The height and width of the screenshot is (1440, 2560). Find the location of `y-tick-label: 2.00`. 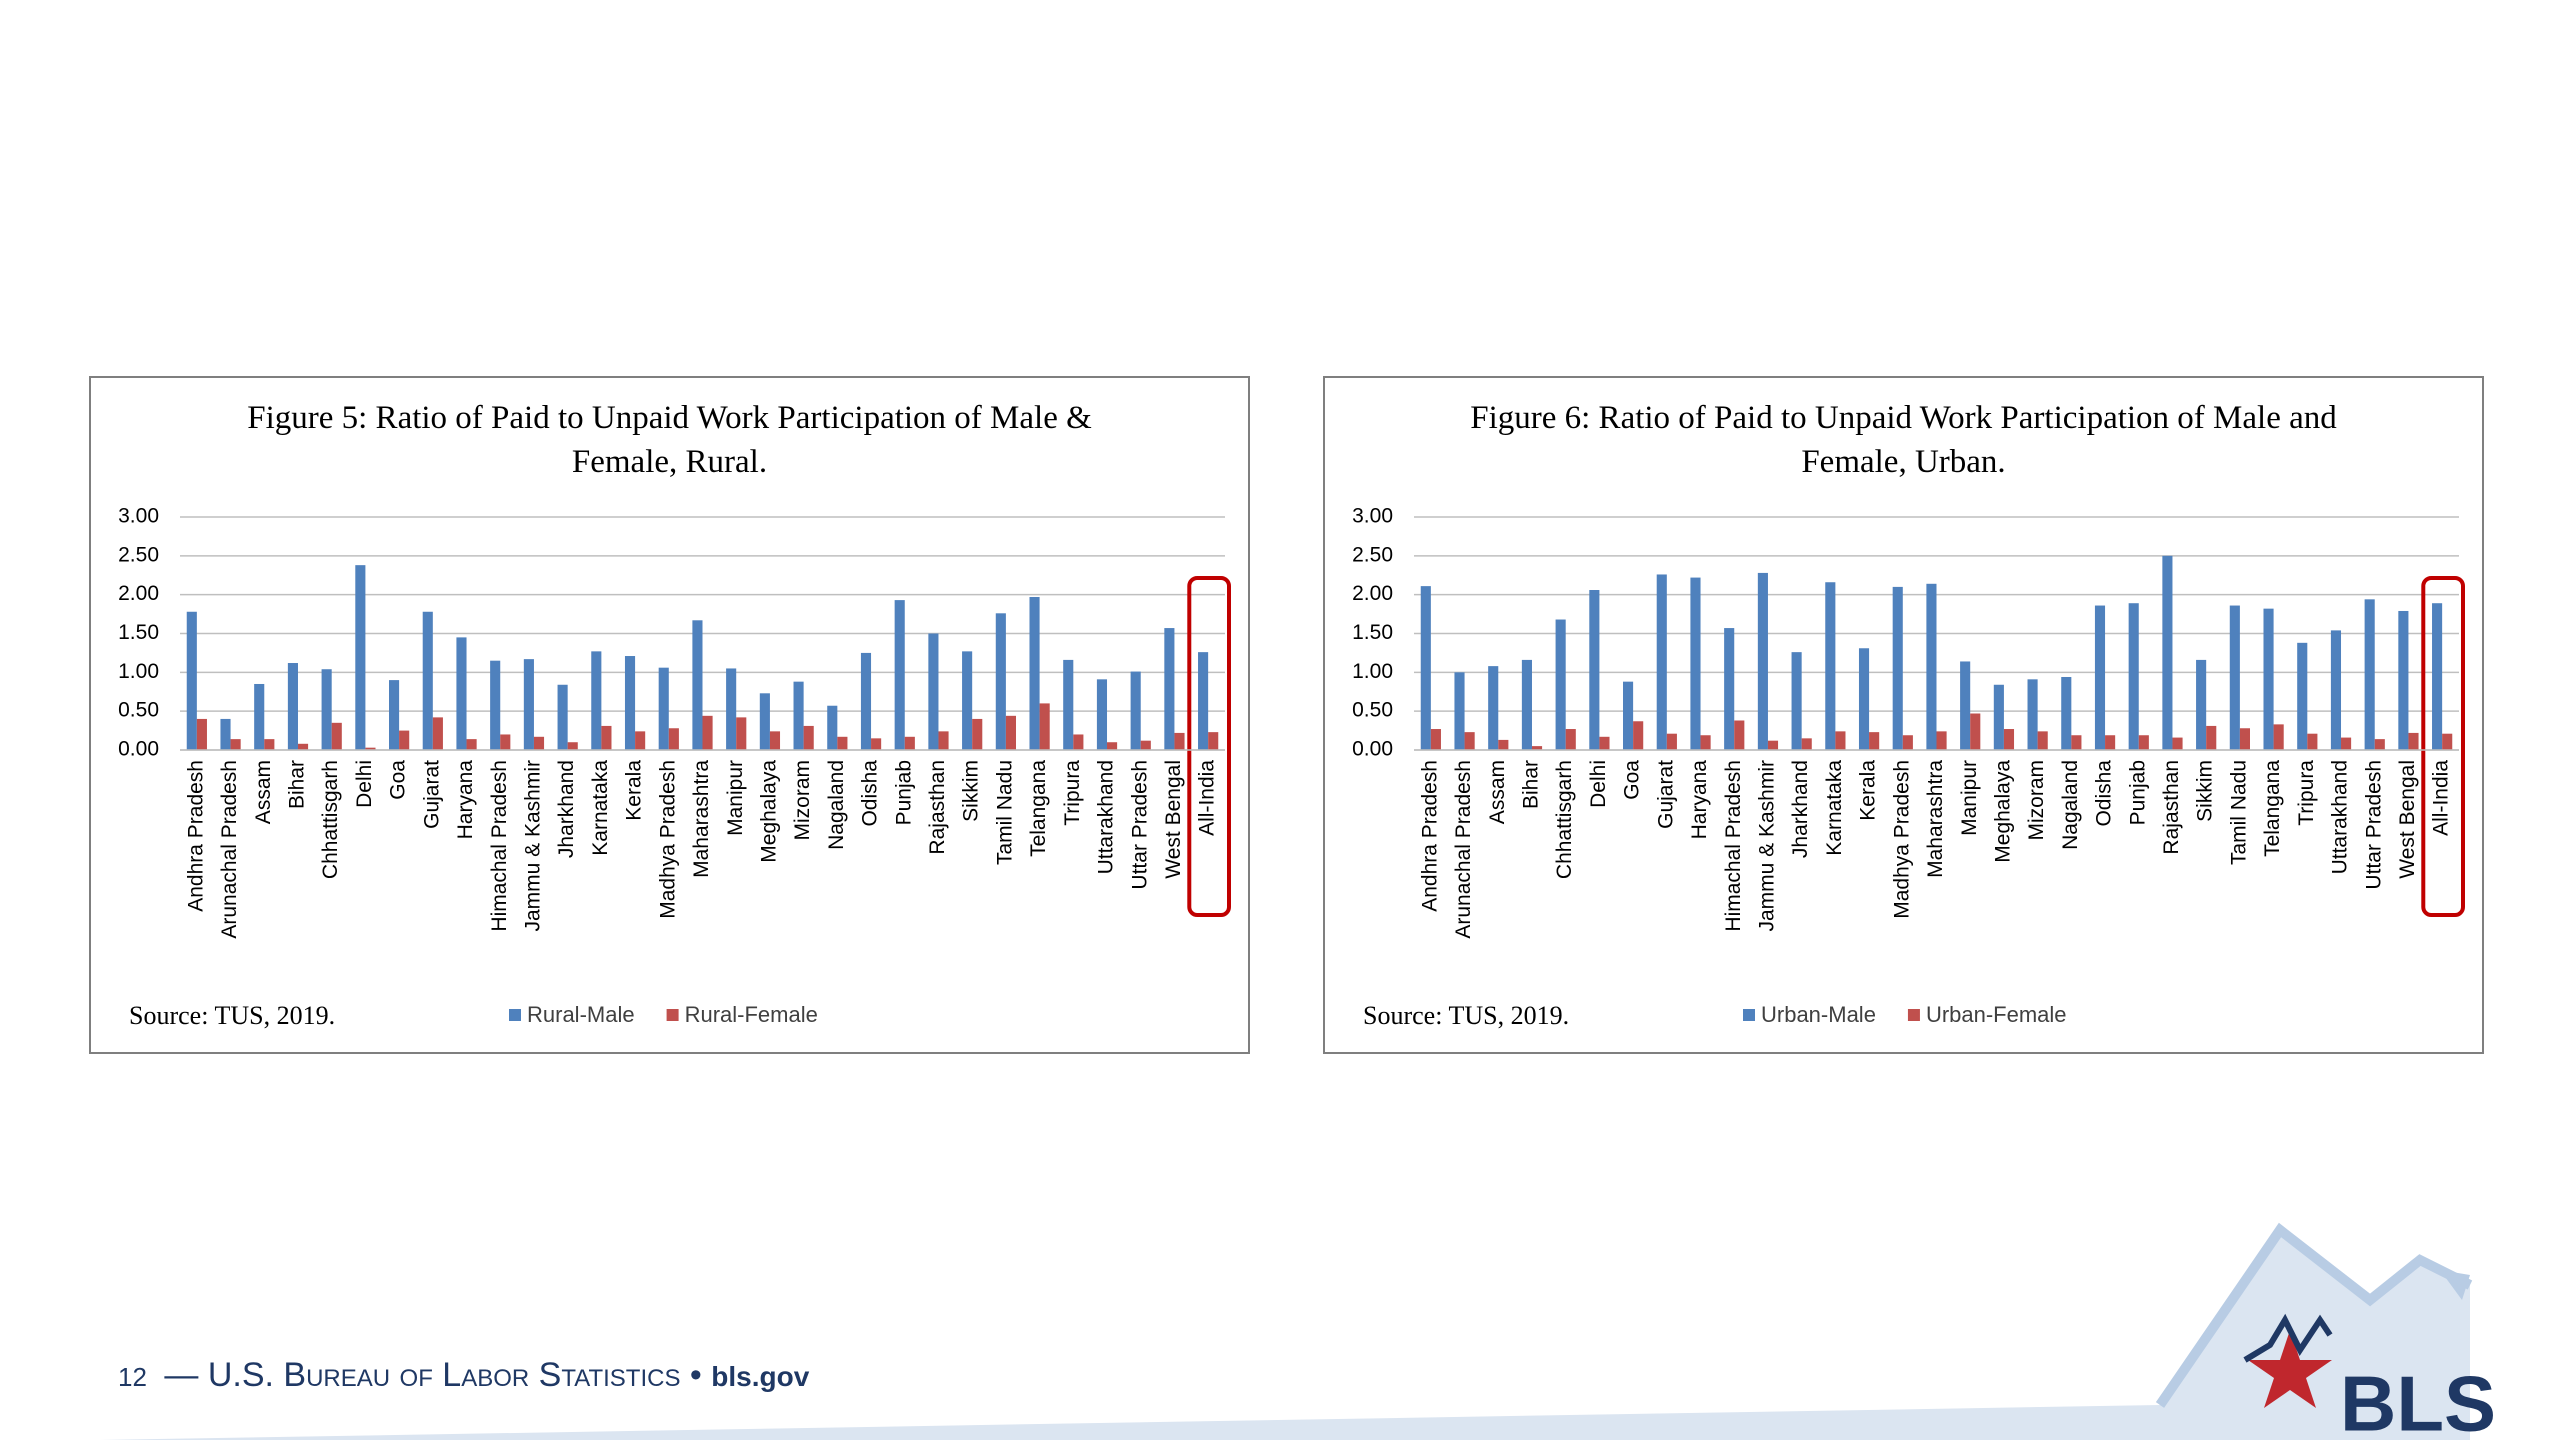

y-tick-label: 2.00 is located at coordinates (138, 593).